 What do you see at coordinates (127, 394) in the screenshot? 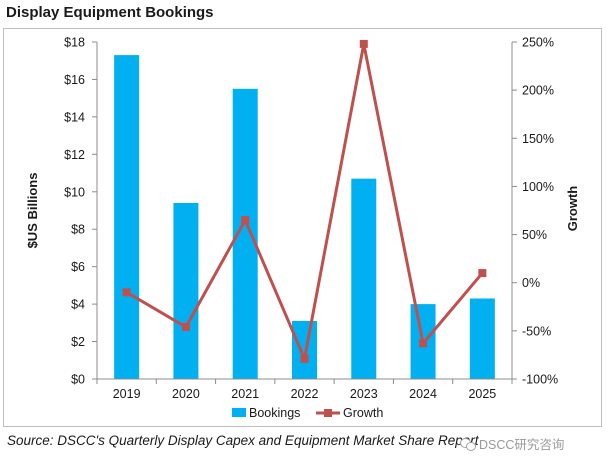
I see `x-tick-label: 2019` at bounding box center [127, 394].